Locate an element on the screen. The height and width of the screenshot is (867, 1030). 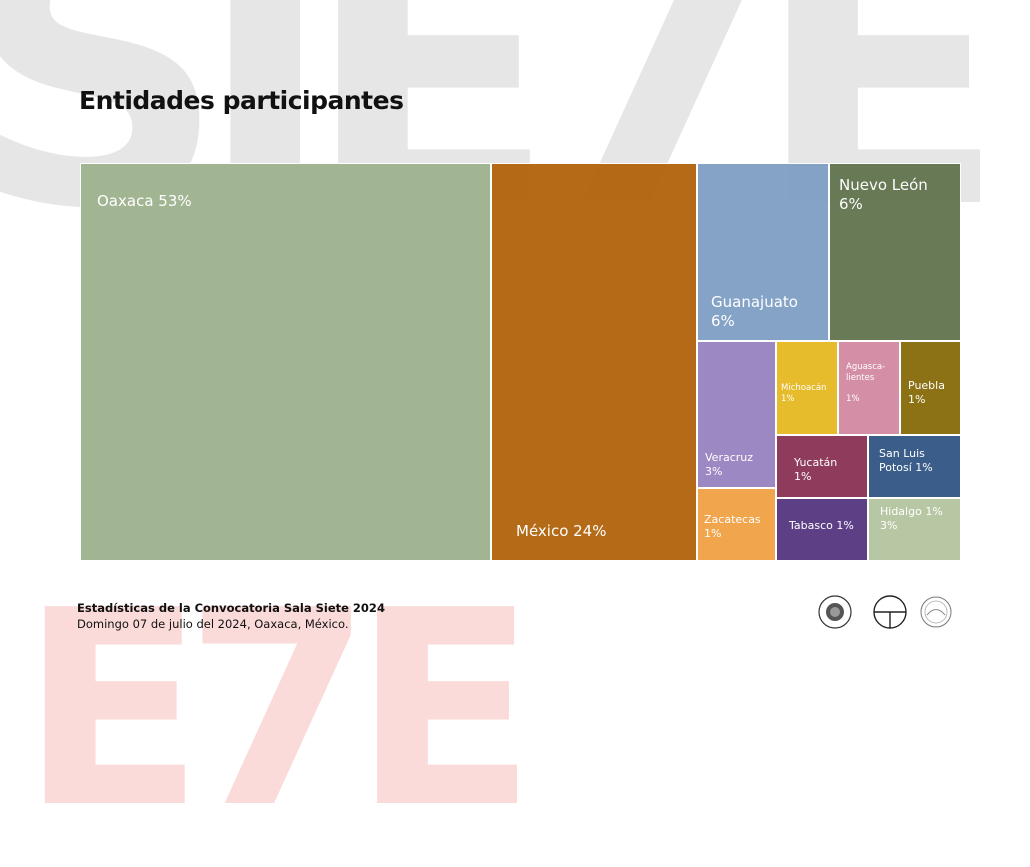
logos is located at coordinates (885, 612).